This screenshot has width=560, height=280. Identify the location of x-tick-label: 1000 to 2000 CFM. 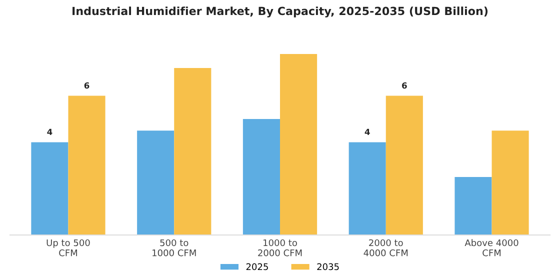
(280, 247).